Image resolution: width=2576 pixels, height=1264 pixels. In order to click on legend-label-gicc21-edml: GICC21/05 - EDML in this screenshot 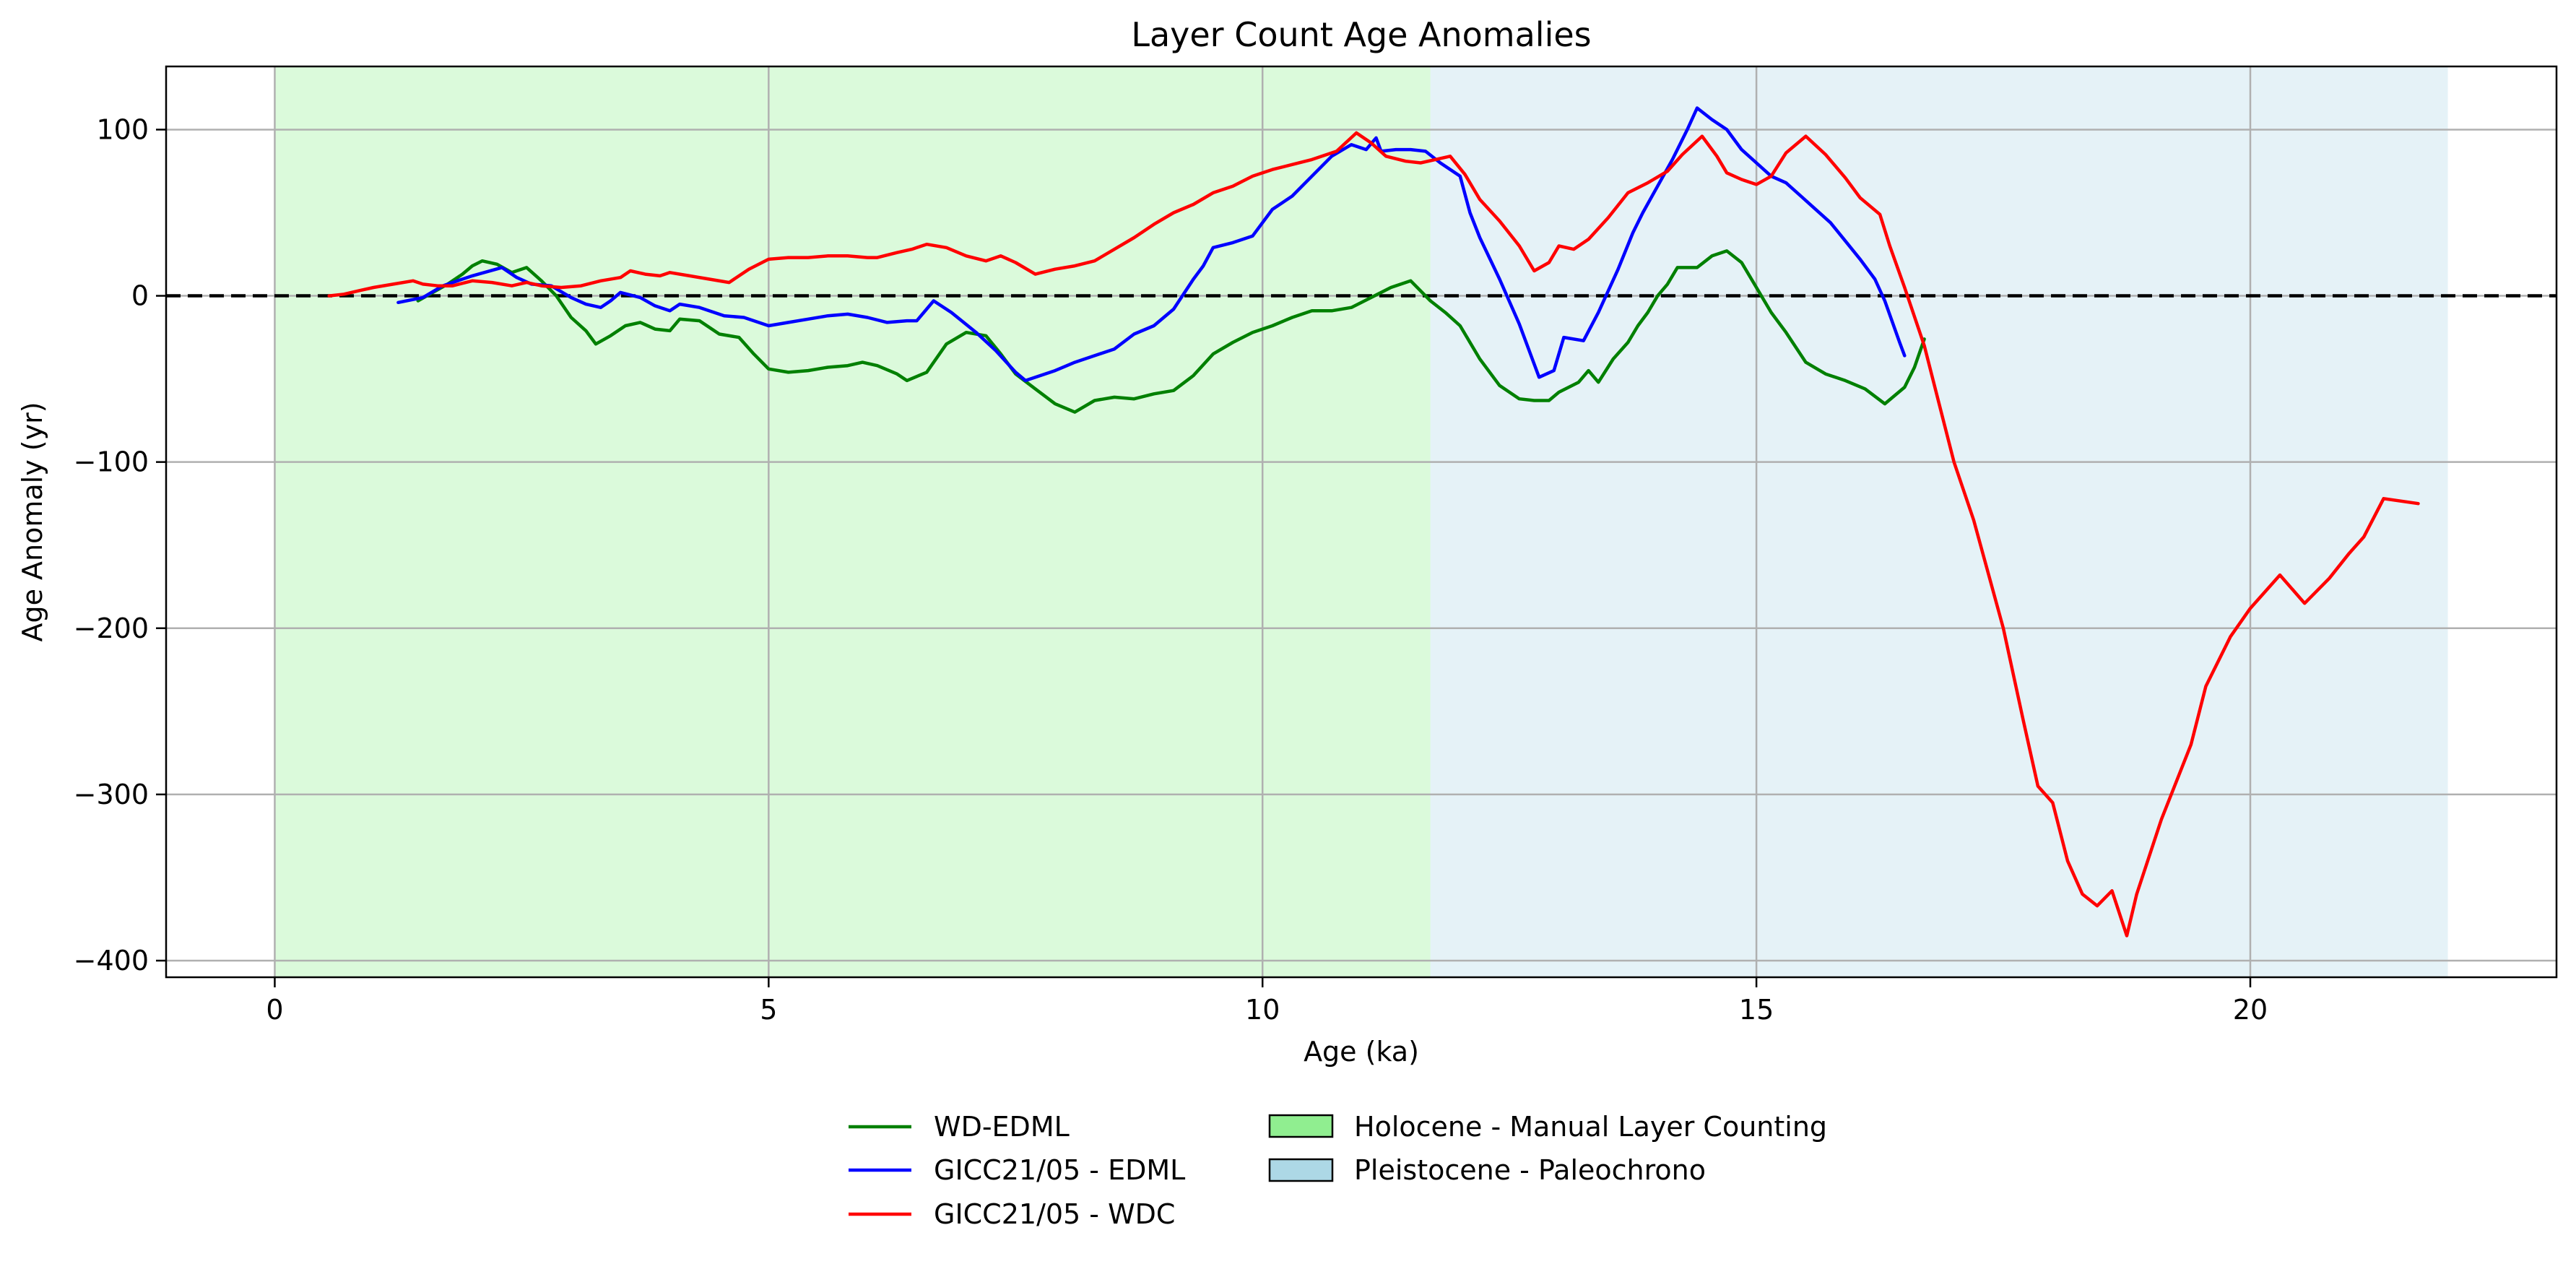, I will do `click(1059, 1170)`.